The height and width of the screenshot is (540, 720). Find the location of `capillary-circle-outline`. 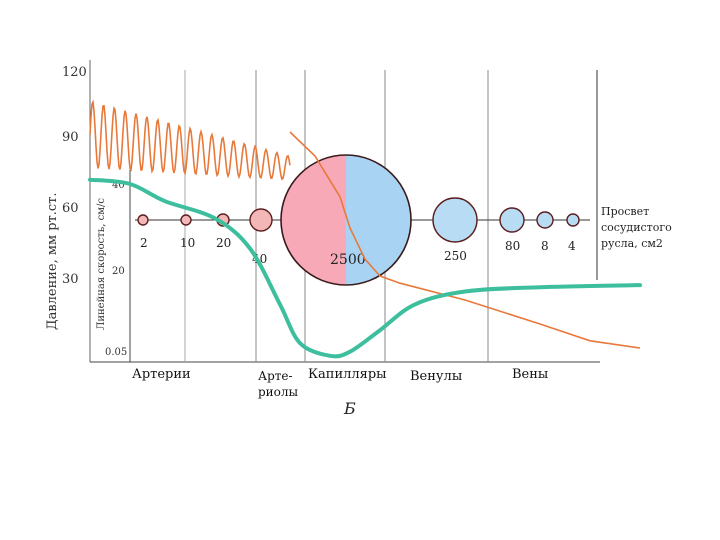

capillary-circle-outline is located at coordinates (346, 220).